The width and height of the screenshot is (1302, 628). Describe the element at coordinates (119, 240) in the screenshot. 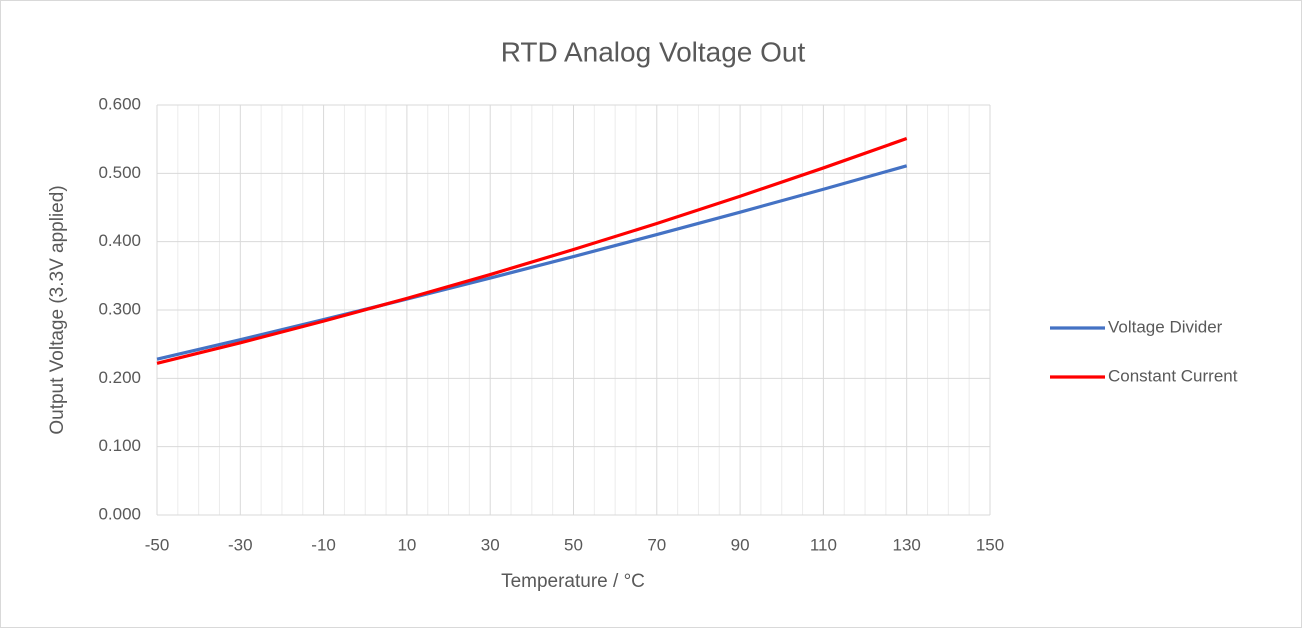

I see `y-tick-label: 0.400` at that location.